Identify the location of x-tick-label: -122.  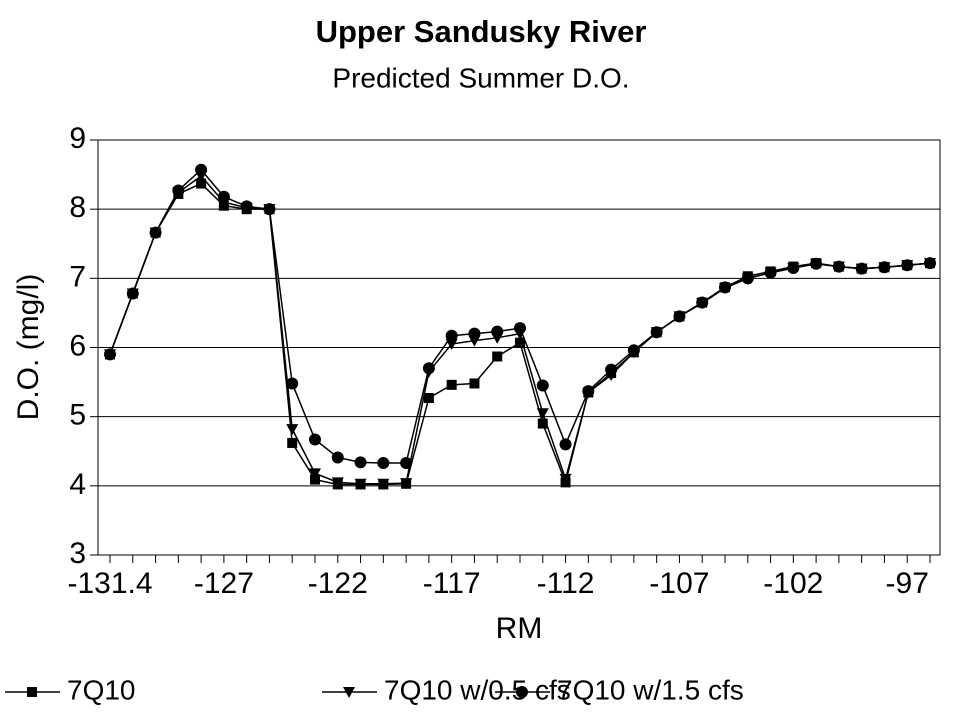
(338, 583).